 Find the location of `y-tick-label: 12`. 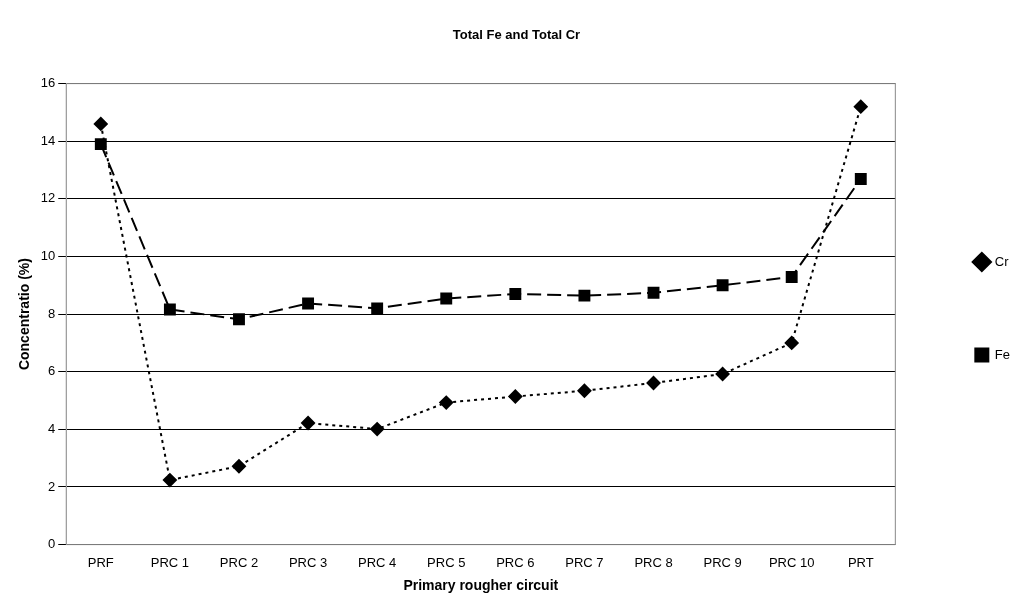

y-tick-label: 12 is located at coordinates (48, 198).